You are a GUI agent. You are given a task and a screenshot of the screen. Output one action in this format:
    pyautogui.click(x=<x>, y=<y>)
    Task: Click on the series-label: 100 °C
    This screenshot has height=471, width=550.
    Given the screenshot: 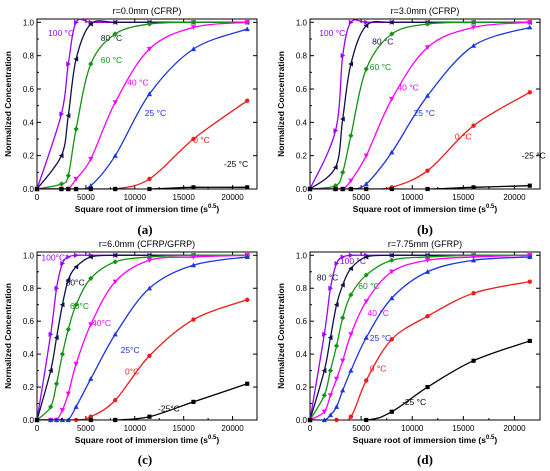 What is the action you would take?
    pyautogui.click(x=332, y=33)
    